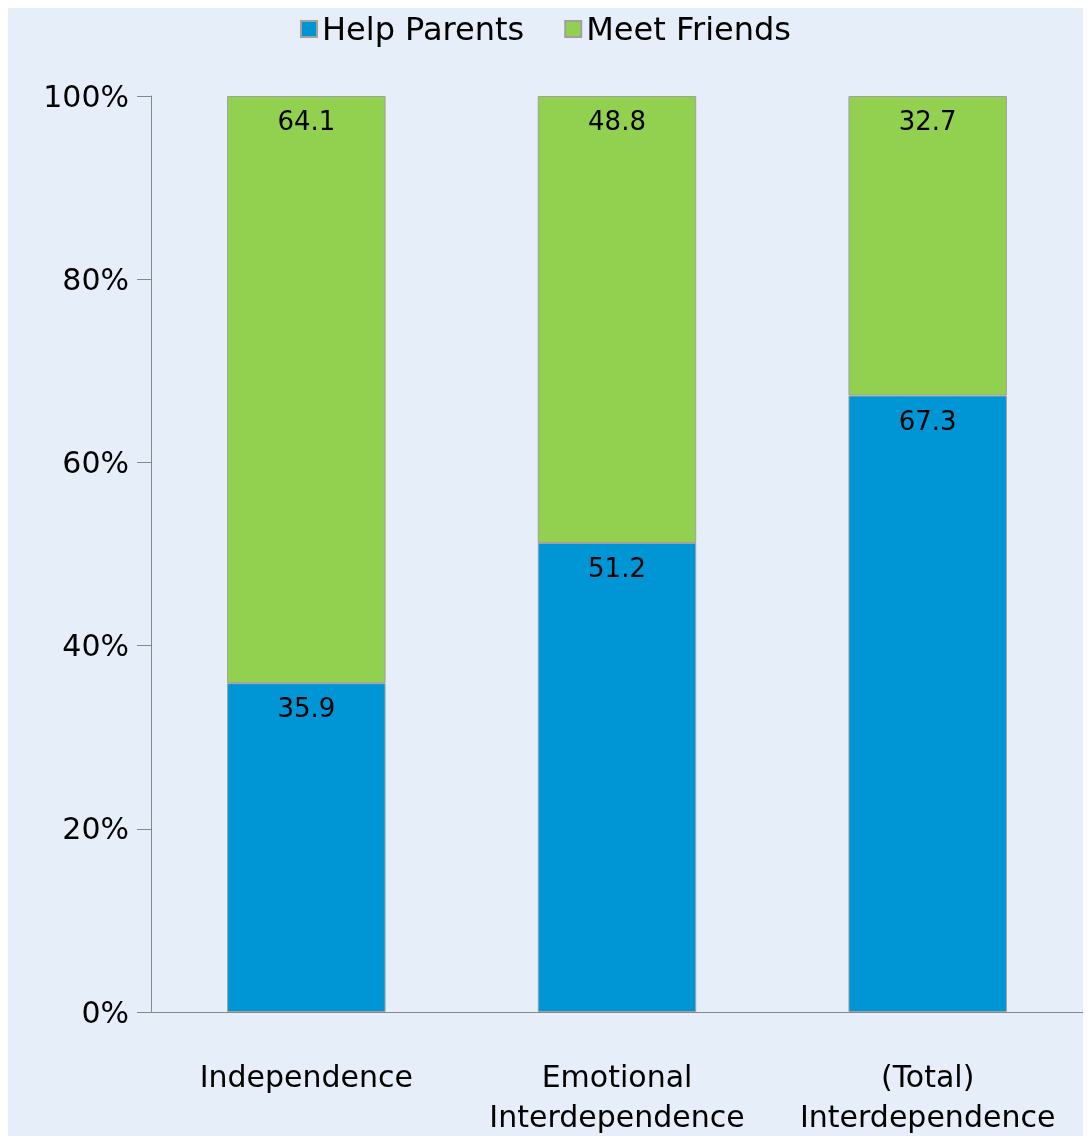 The width and height of the screenshot is (1091, 1144). Describe the element at coordinates (617, 568) in the screenshot. I see `data-label: 51.2` at that location.